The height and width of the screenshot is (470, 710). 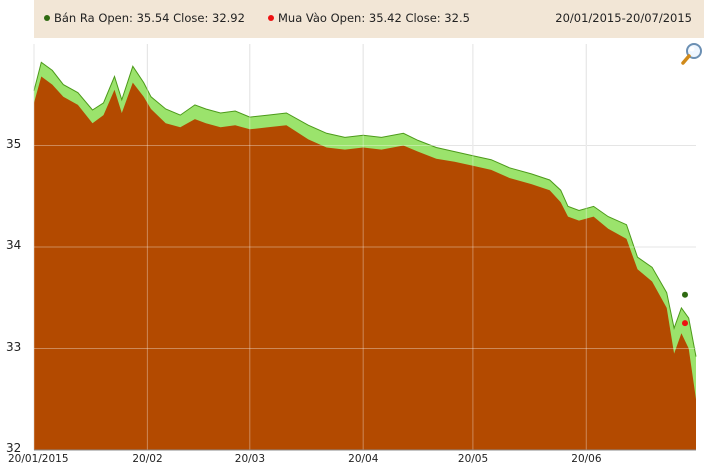 I want to click on mua-vao-last-point, so click(x=685, y=323).